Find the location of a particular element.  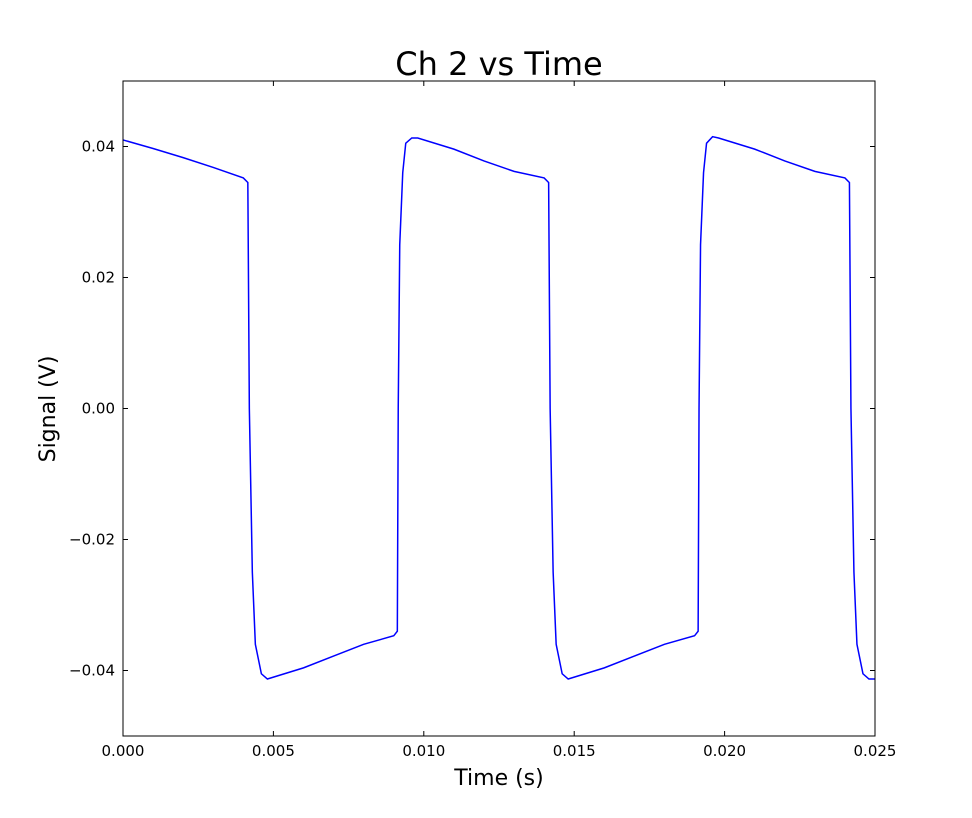

y-tick-label: −0.02 is located at coordinates (92, 540).